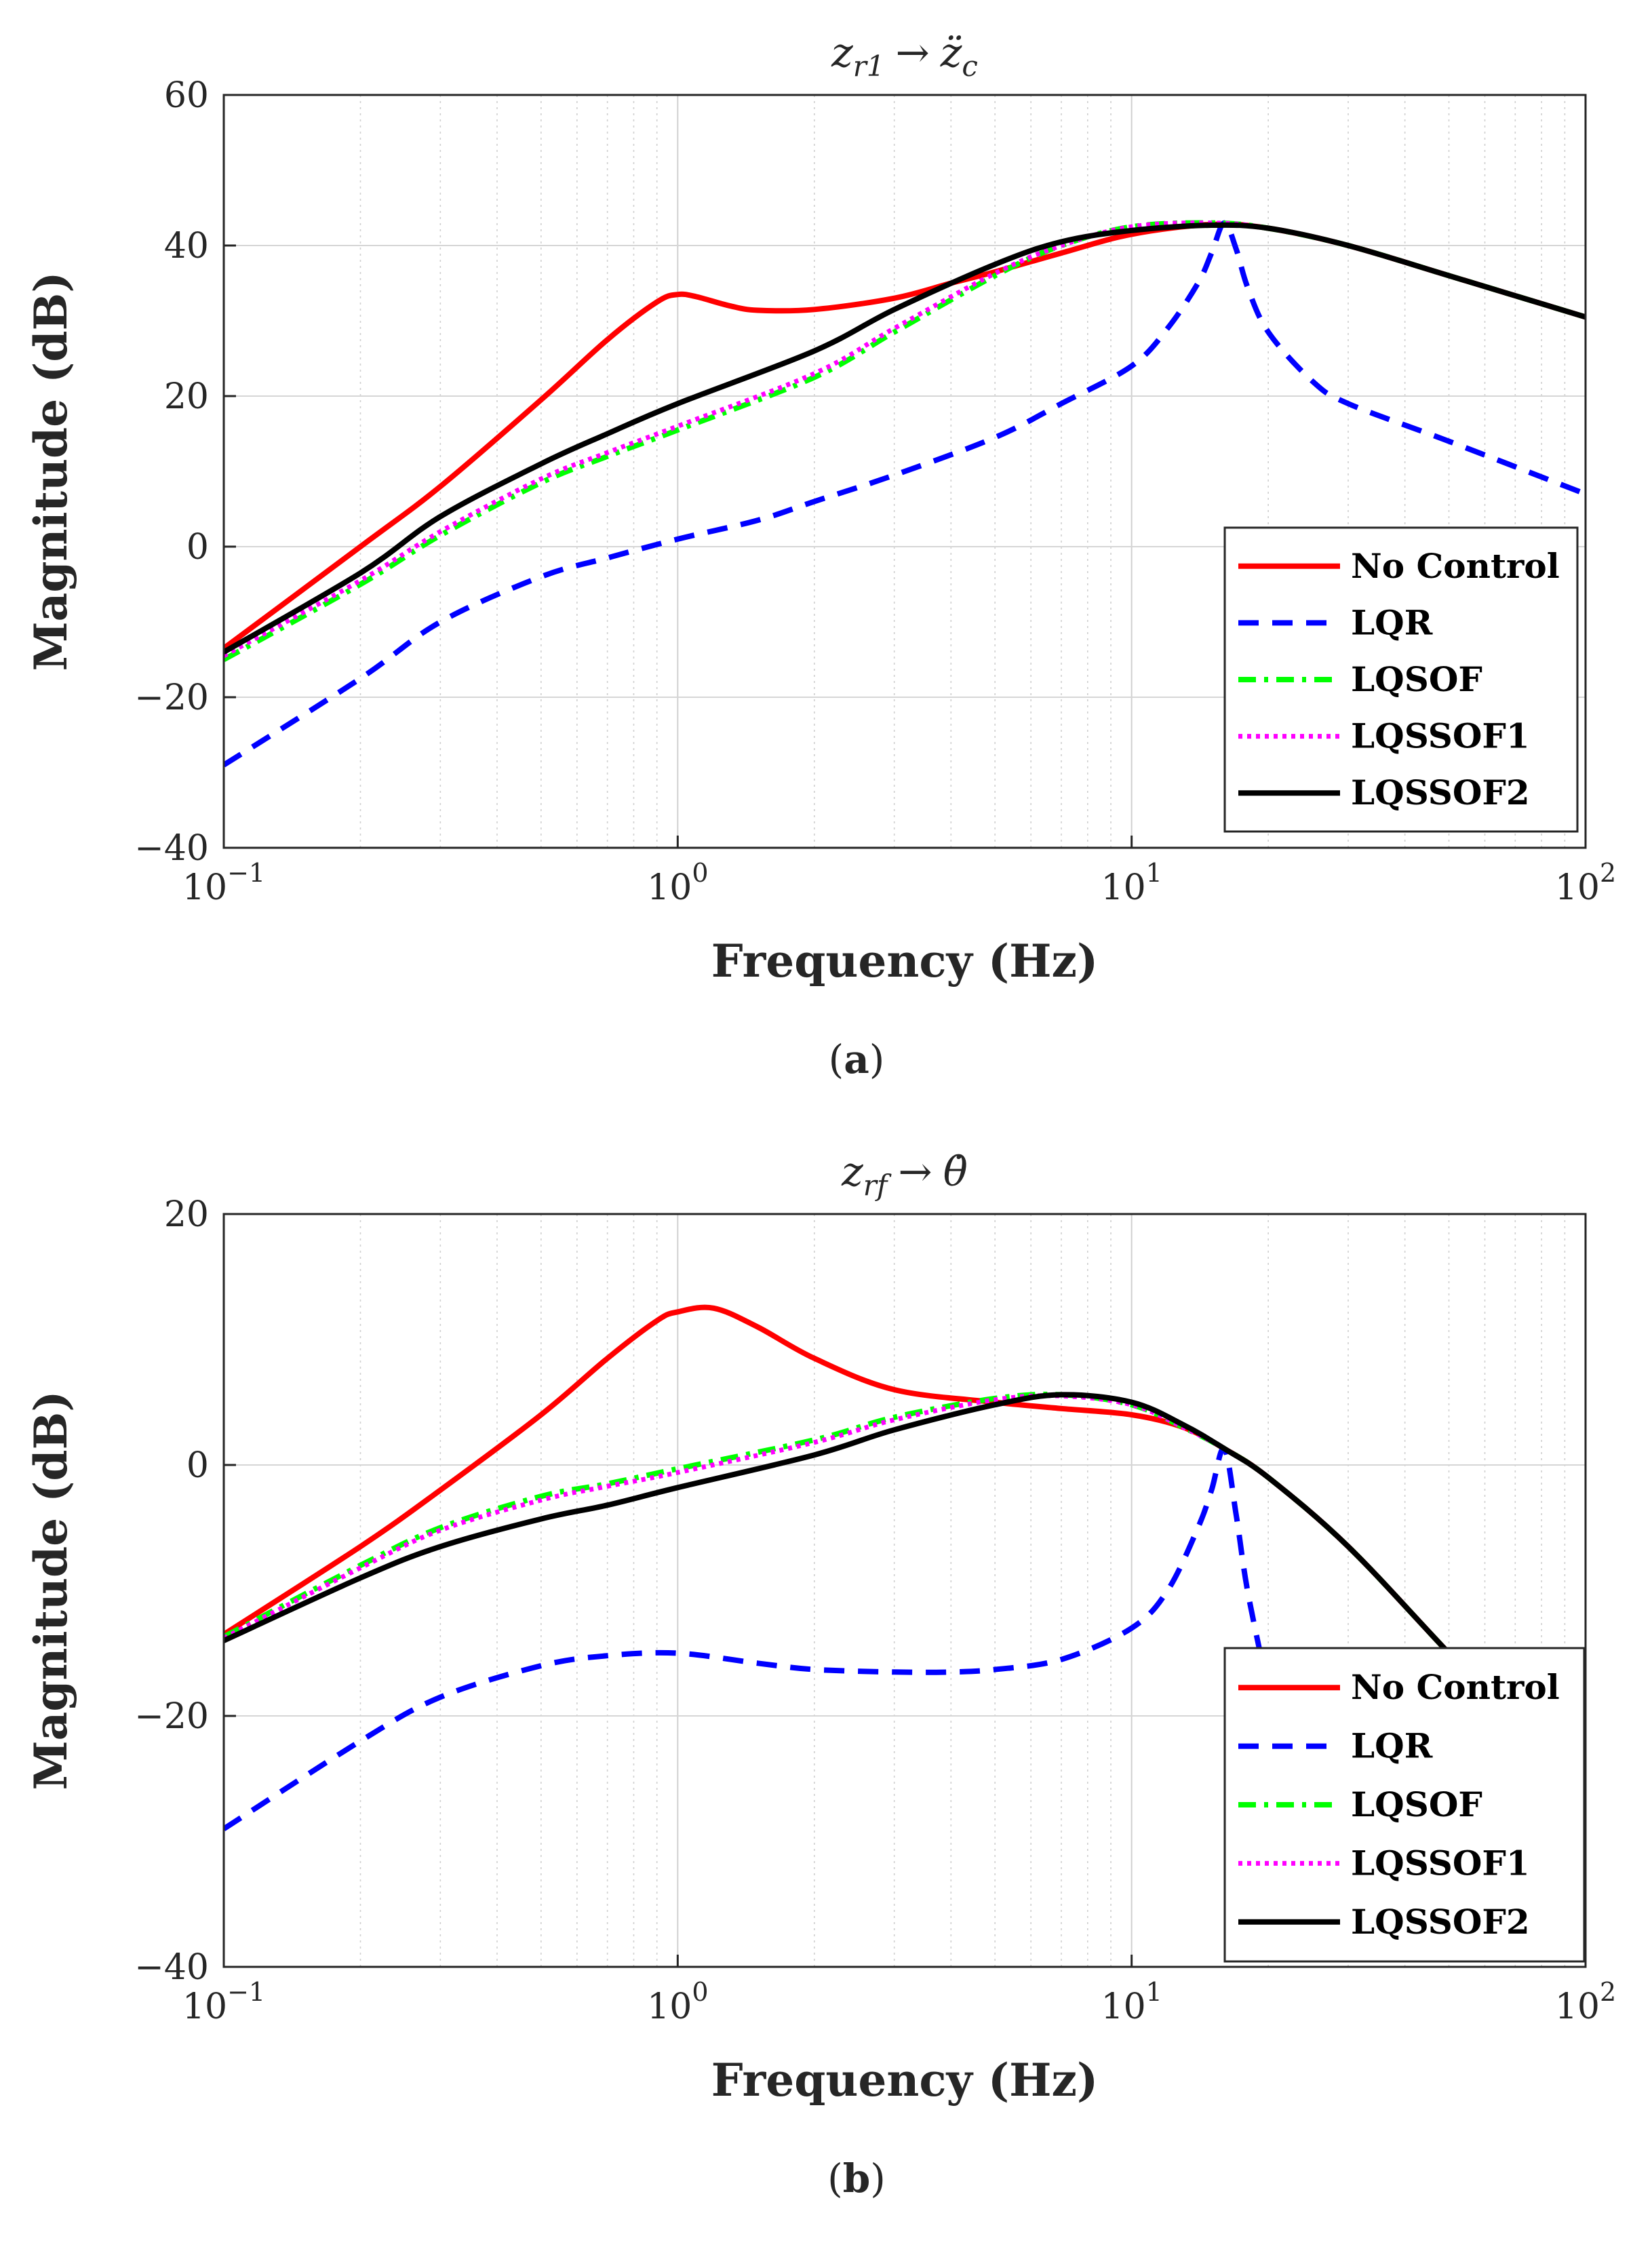 The height and width of the screenshot is (2249, 1652). I want to click on title-target: θ̇, so click(955, 1172).